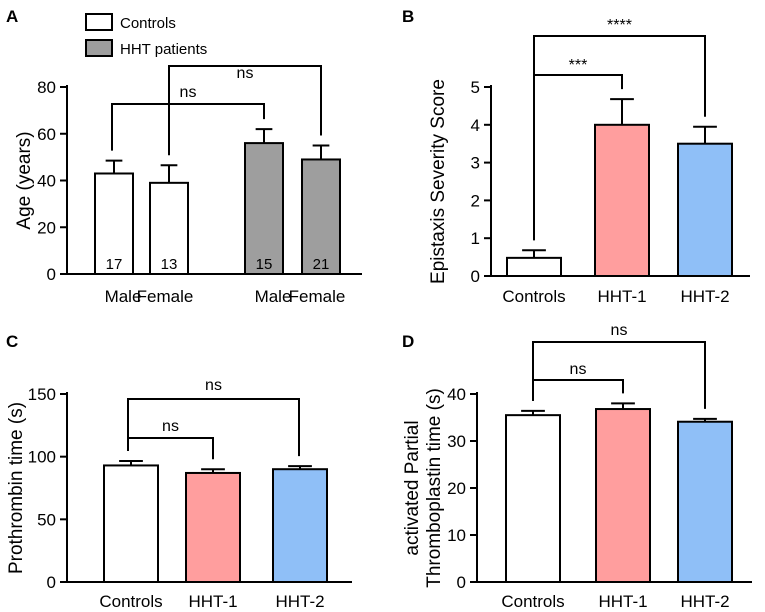 This screenshot has width=765, height=612. What do you see at coordinates (16, 488) in the screenshot?
I see `y-axis-label: Prothrombin time (s)` at bounding box center [16, 488].